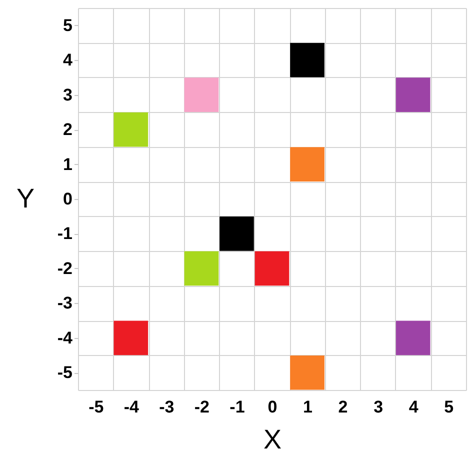  What do you see at coordinates (64, 372) in the screenshot?
I see `y-tick-label: -5` at bounding box center [64, 372].